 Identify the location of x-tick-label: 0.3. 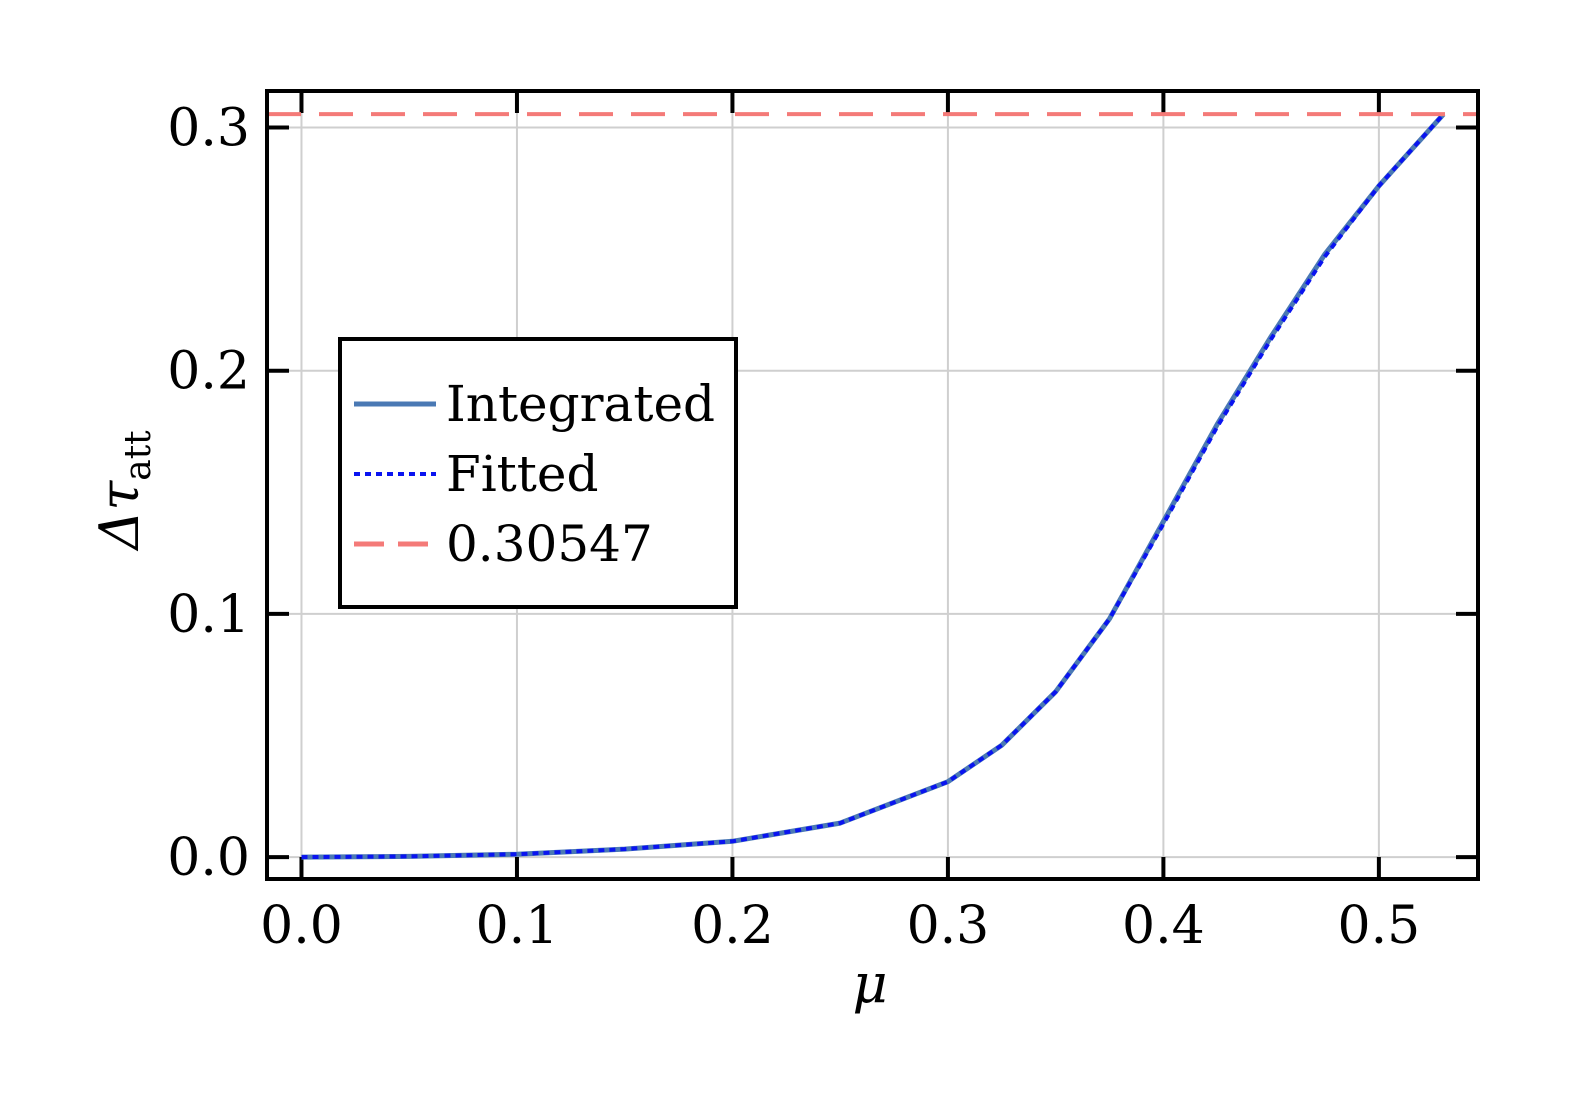
(948, 926).